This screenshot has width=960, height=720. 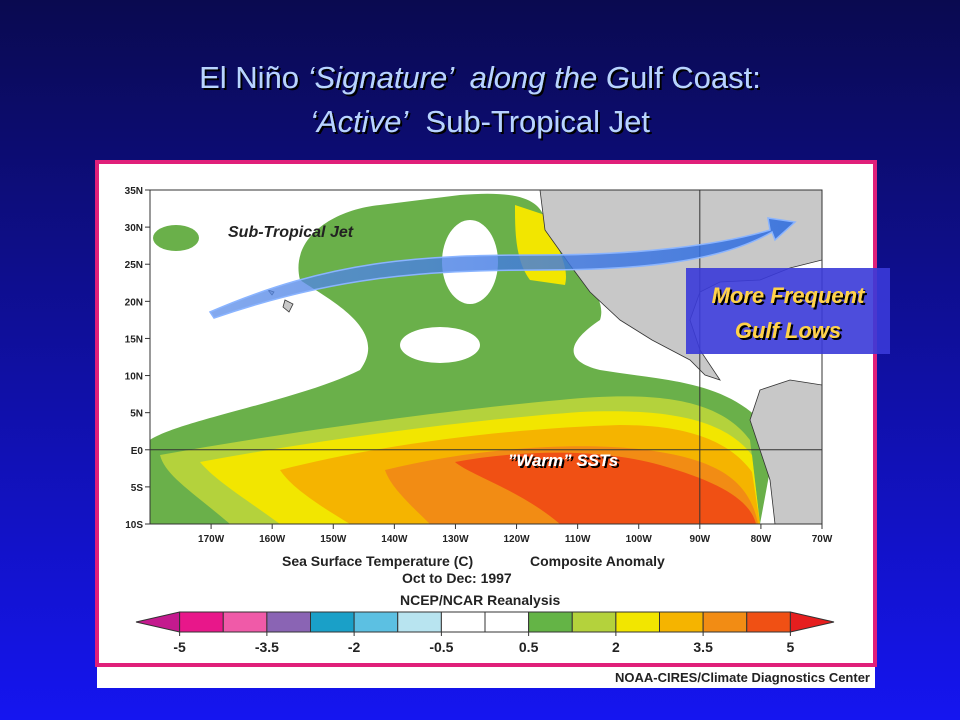 I want to click on x-tick-label: 120W, so click(x=516, y=539).